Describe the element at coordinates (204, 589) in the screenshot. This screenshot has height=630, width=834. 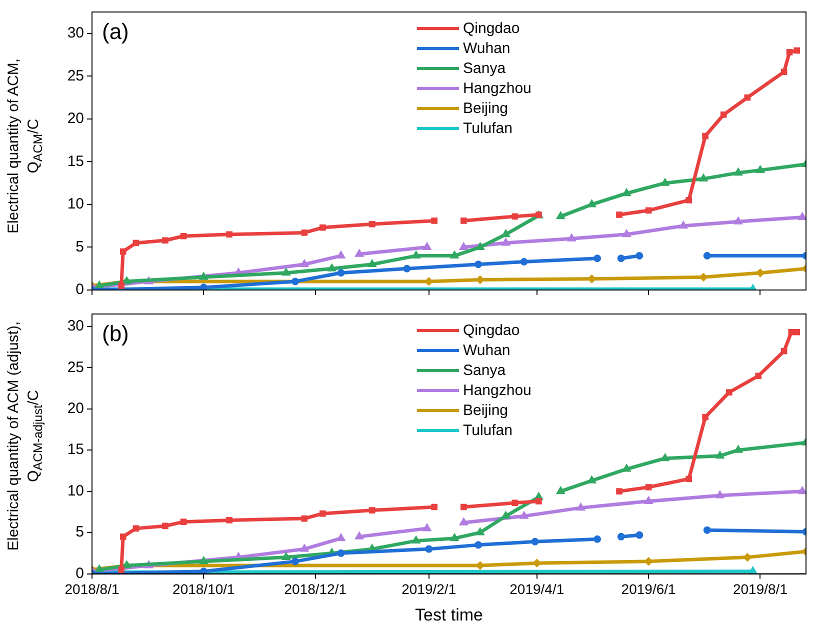
I see `x-tick-label: 2018/10/1` at that location.